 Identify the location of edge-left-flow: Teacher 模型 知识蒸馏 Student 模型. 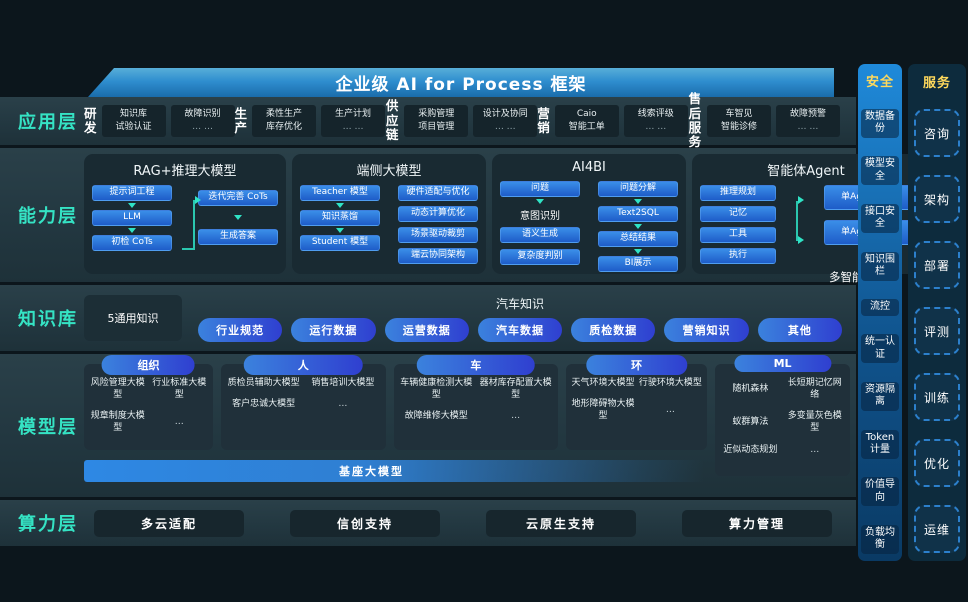
(340, 224).